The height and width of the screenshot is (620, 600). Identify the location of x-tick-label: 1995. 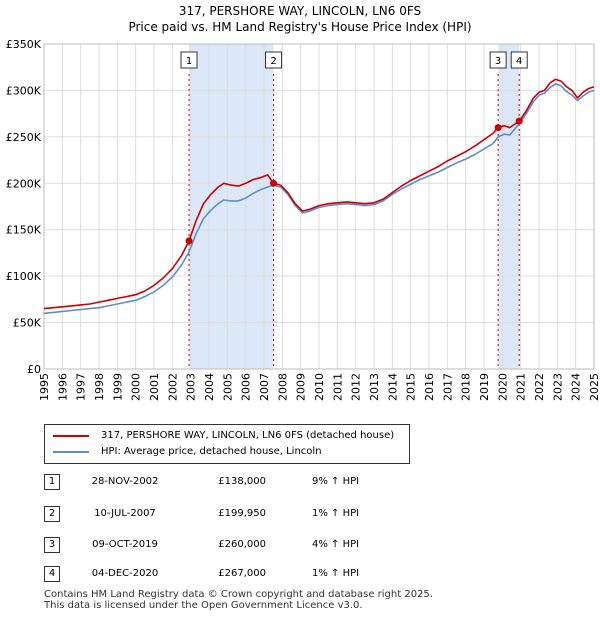
(44, 387).